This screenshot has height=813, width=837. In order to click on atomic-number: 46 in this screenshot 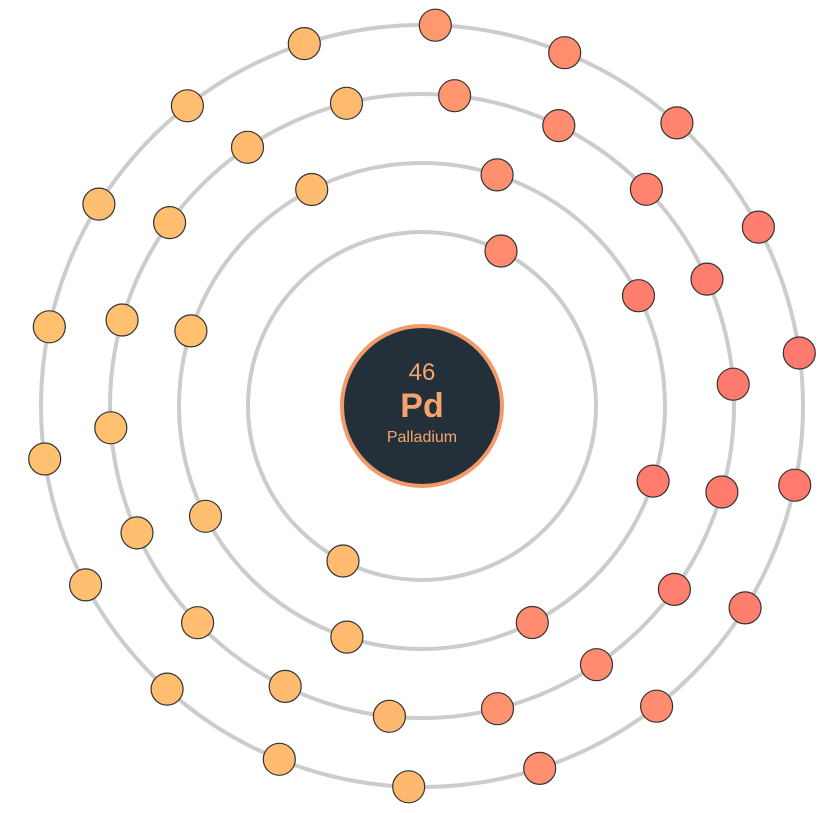, I will do `click(422, 372)`.